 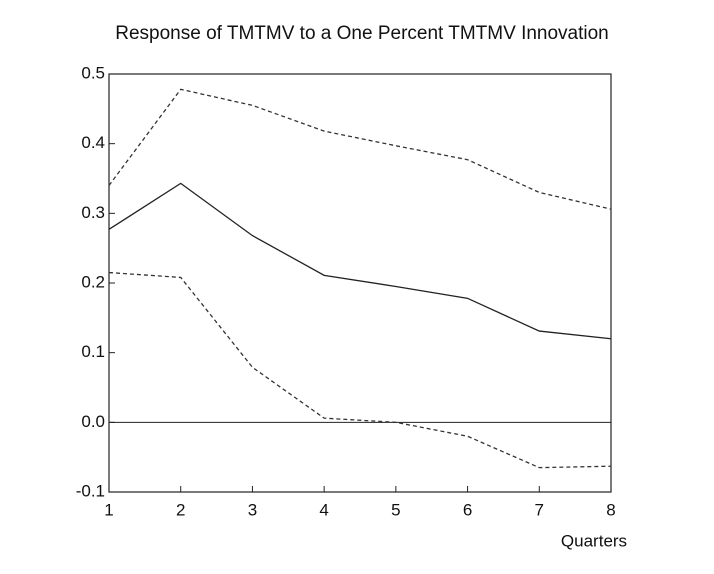 What do you see at coordinates (93, 351) in the screenshot?
I see `y-tick-label: 0.1` at bounding box center [93, 351].